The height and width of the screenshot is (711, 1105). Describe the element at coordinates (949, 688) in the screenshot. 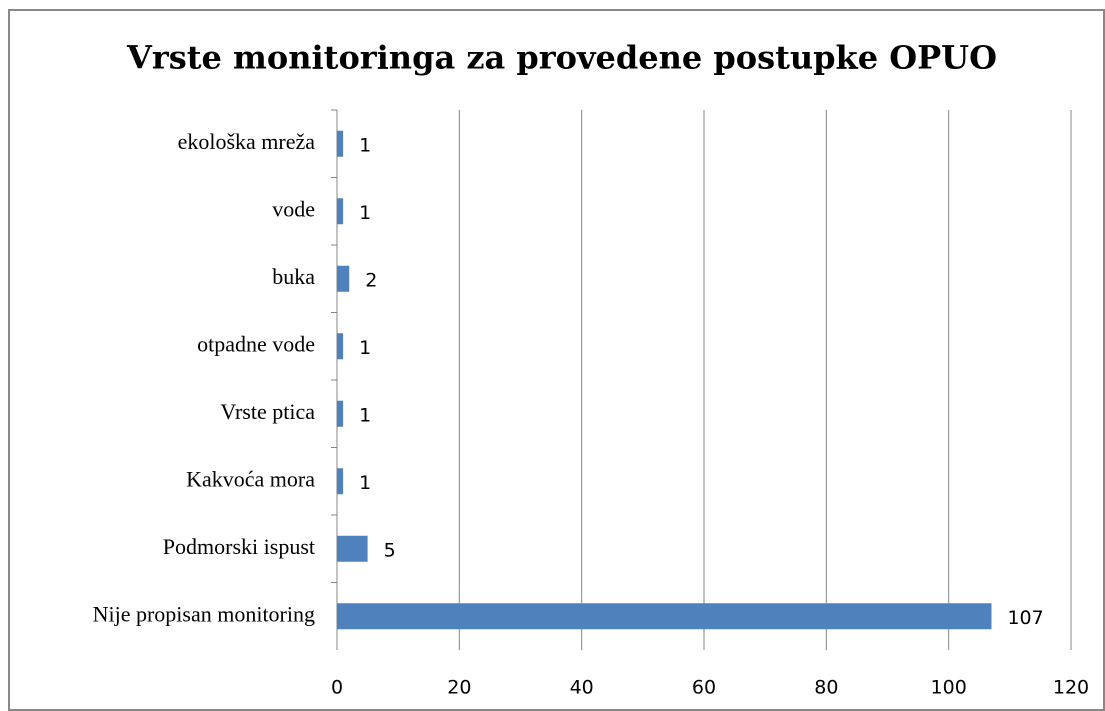

I see `x-tick-label: 100` at that location.